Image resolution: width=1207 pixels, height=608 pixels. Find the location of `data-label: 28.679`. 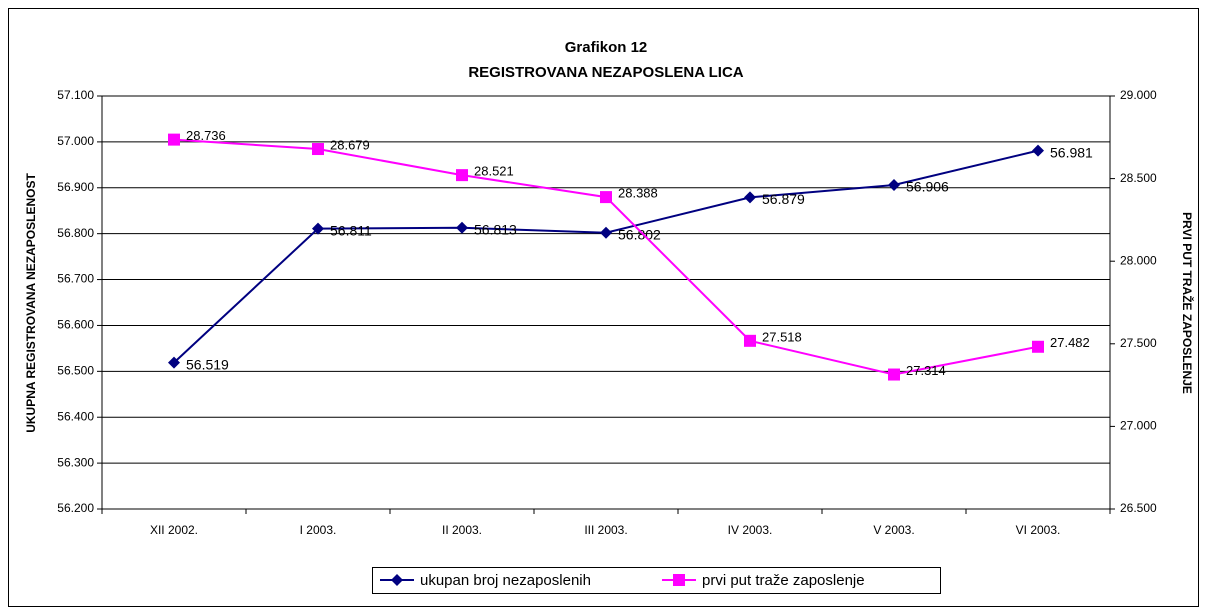

data-label: 28.679 is located at coordinates (350, 144).